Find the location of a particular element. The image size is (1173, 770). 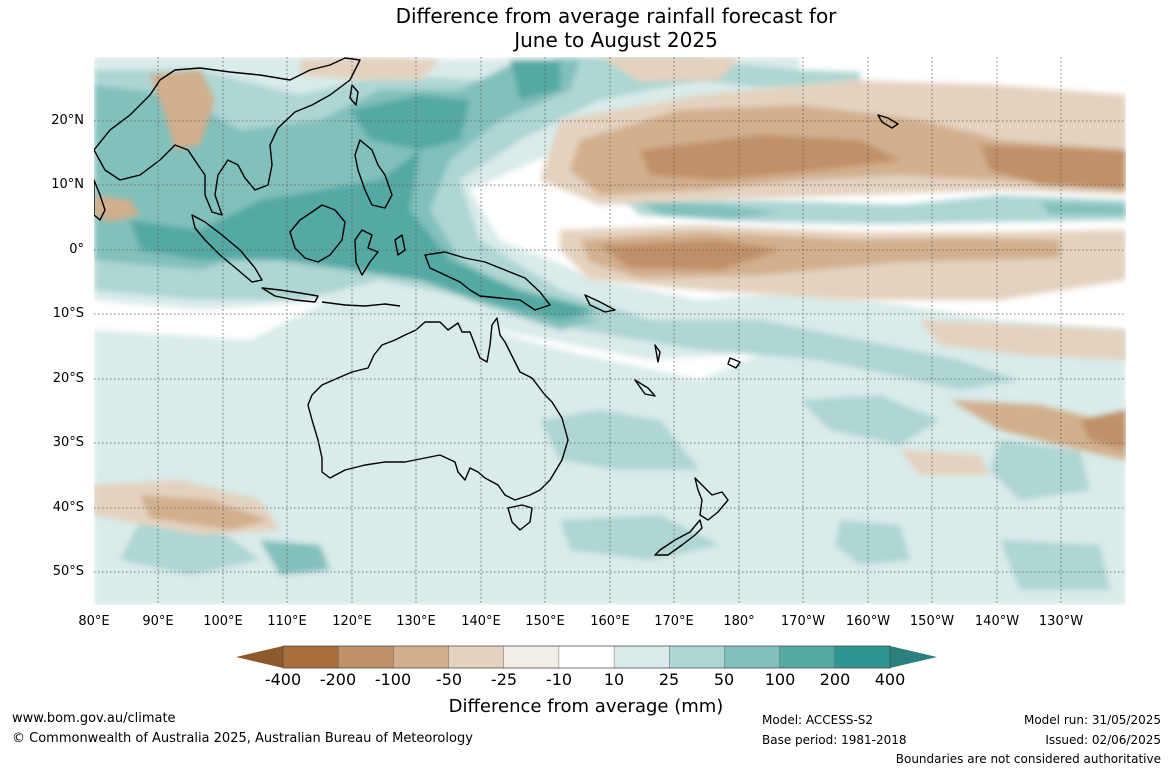

title-line-2: June to August 2025 is located at coordinates (616, 40).